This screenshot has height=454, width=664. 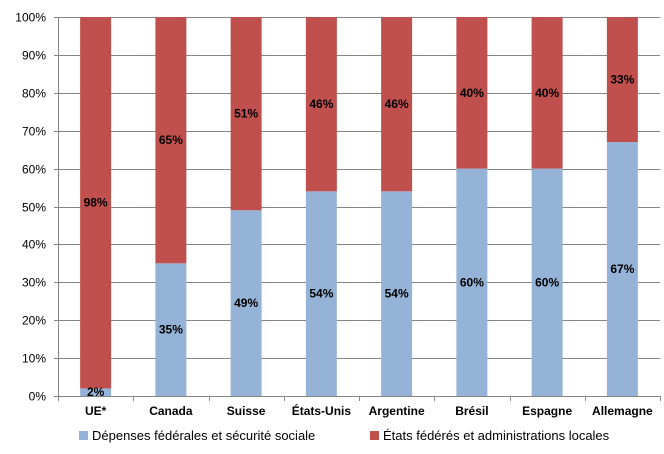 I want to click on x-category-label: États-Unis, so click(x=322, y=410).